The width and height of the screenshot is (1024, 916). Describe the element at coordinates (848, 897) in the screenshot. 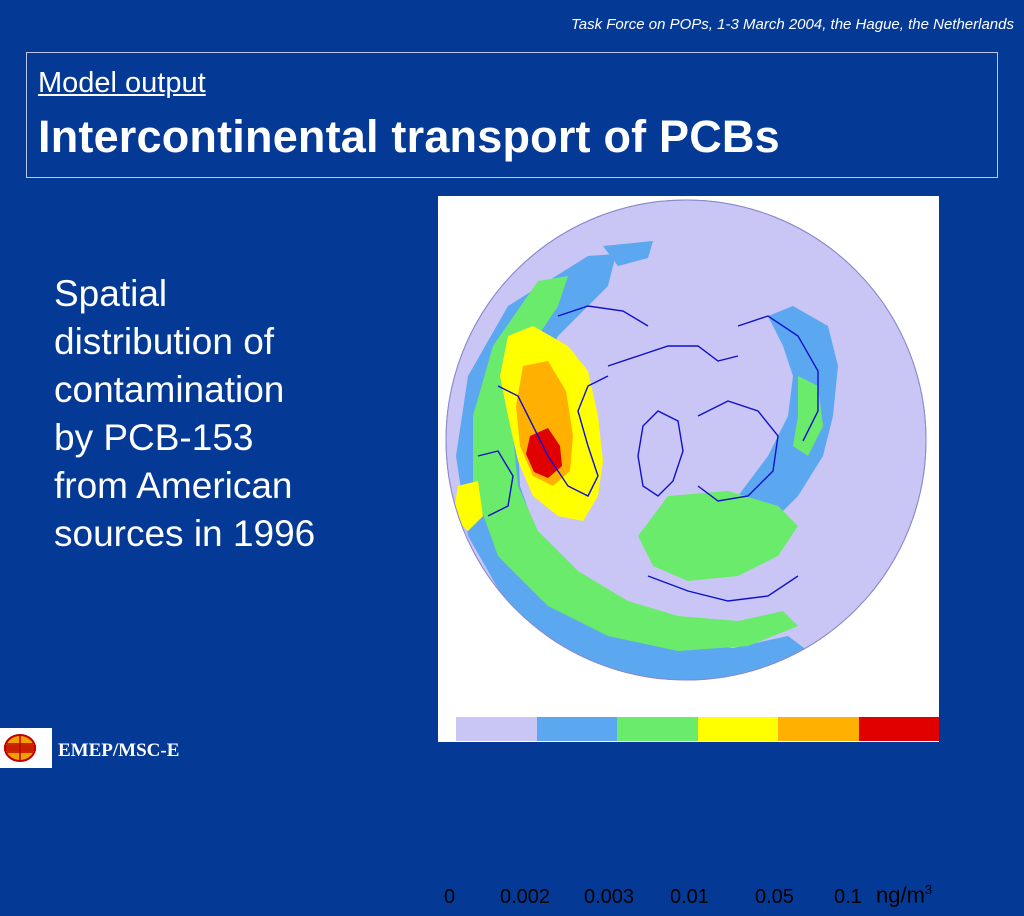

I see `legend-label: 0.1` at that location.